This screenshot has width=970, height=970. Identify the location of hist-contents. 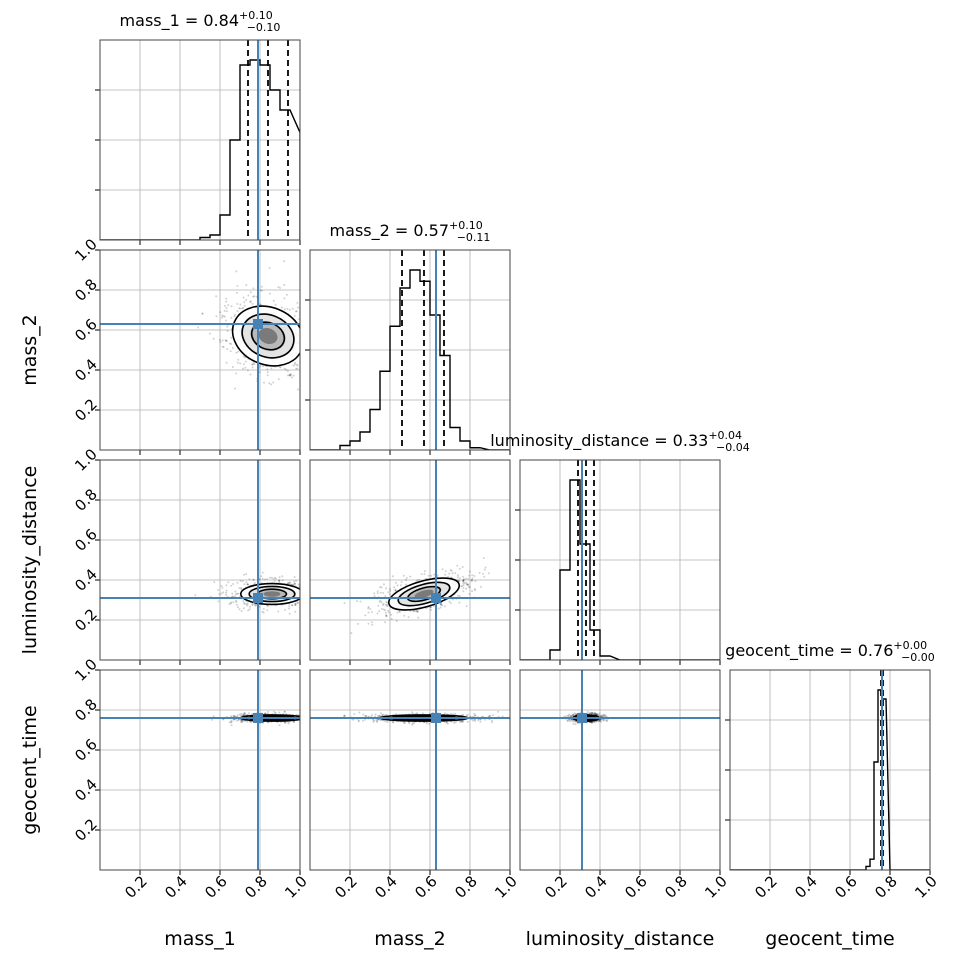
(830, 770).